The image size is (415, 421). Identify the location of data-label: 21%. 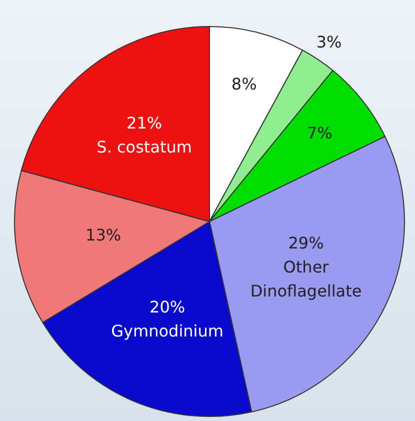
(144, 122).